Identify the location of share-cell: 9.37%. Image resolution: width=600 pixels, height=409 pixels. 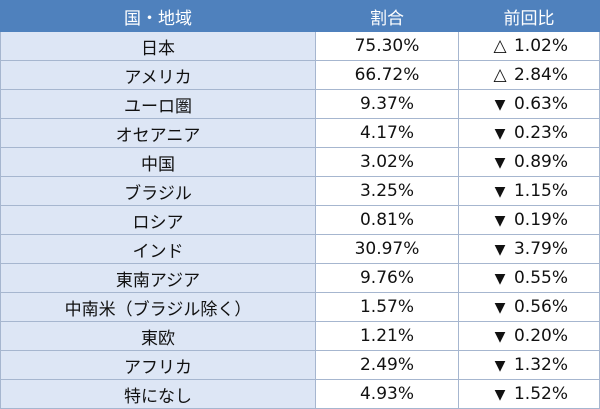
(387, 104).